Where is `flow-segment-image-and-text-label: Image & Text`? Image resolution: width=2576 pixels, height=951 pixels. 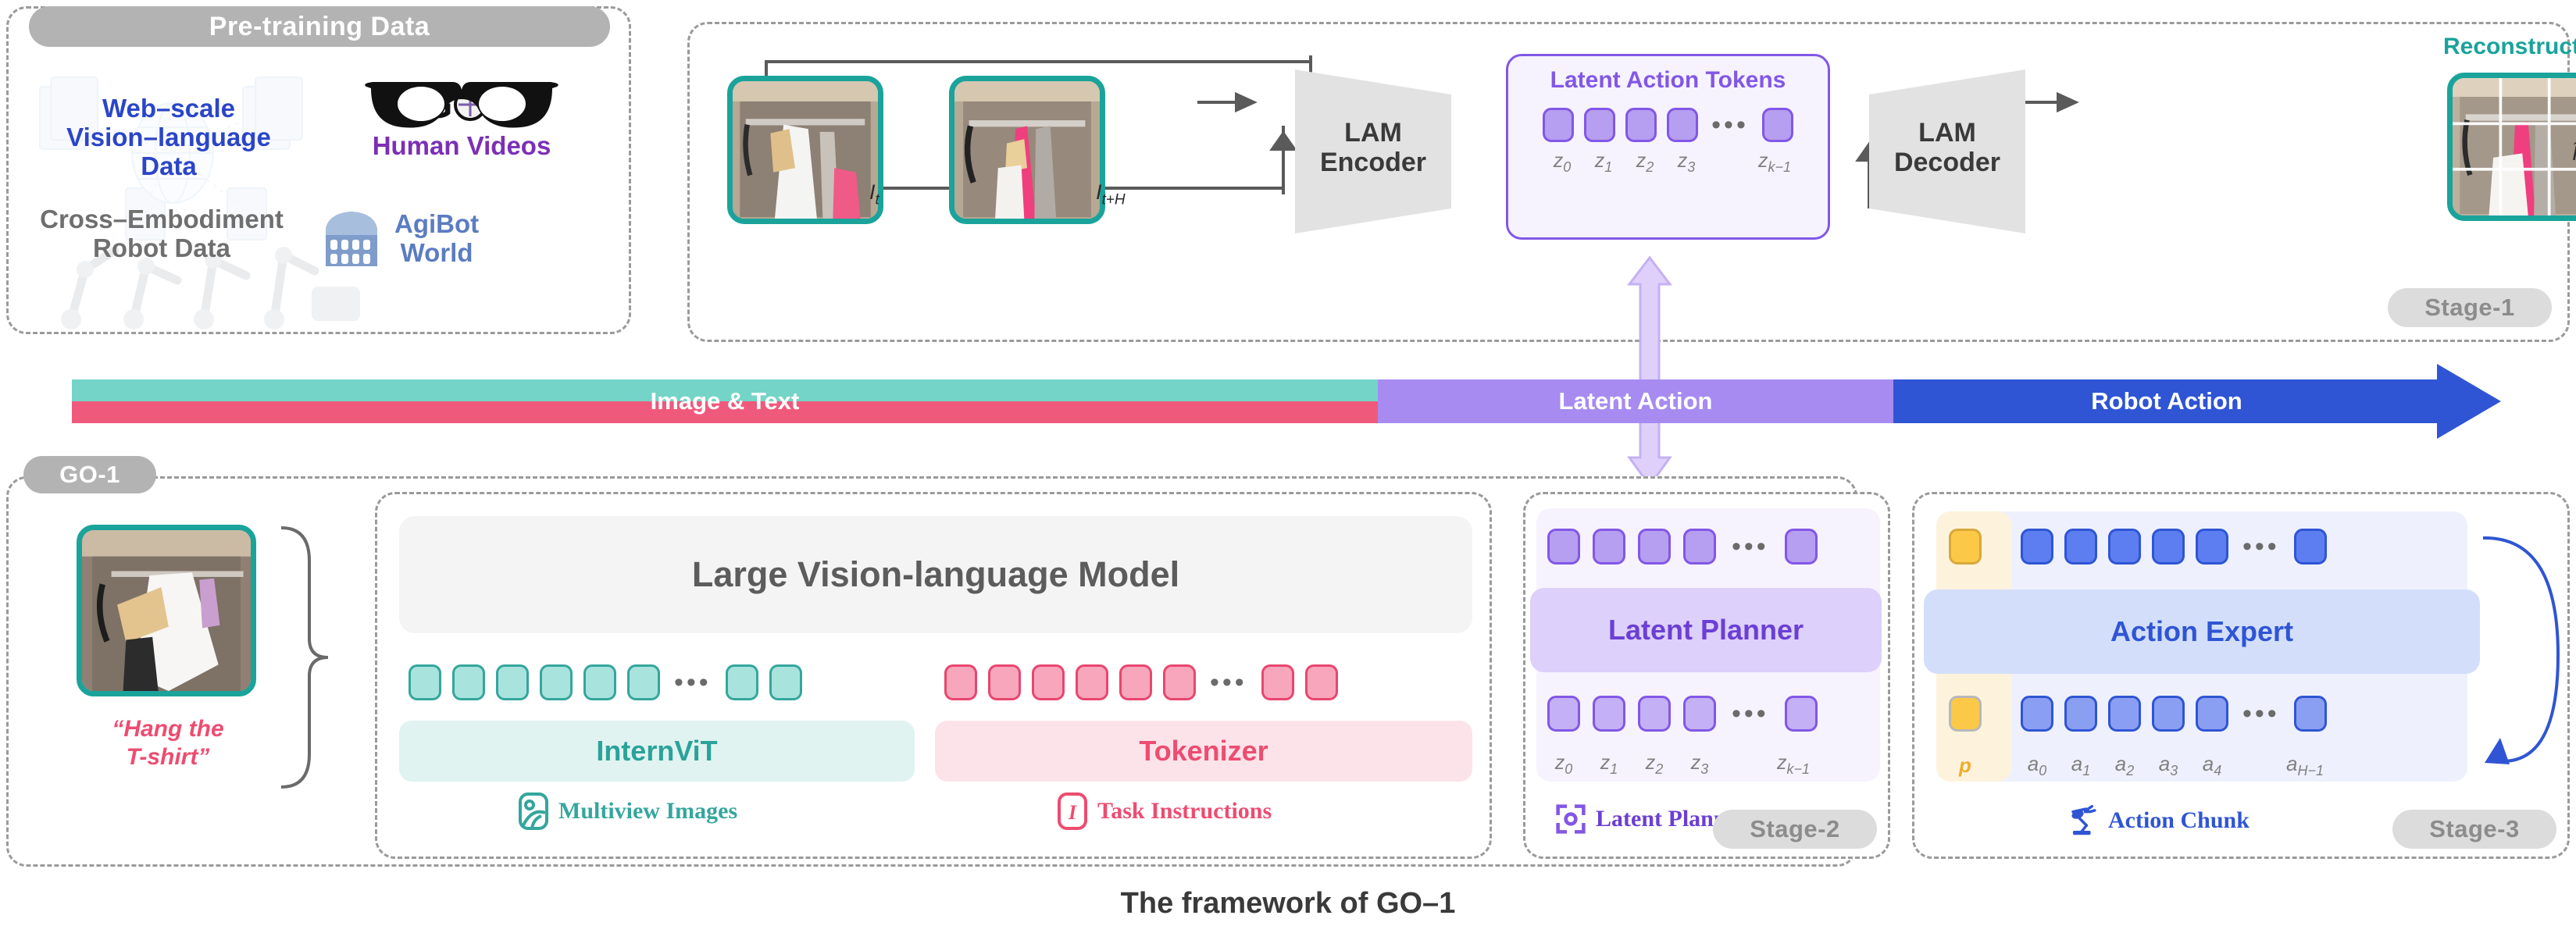
flow-segment-image-and-text-label: Image & Text is located at coordinates (725, 401).